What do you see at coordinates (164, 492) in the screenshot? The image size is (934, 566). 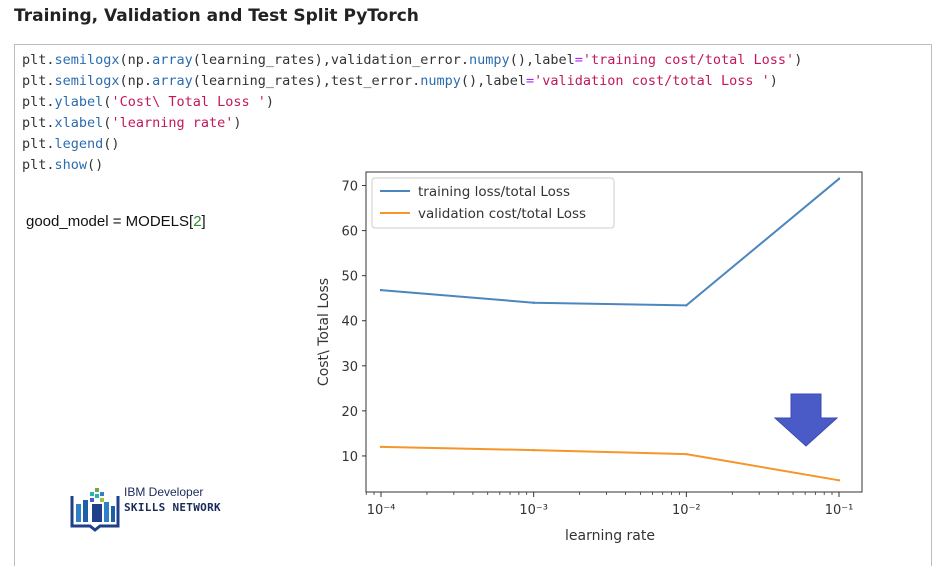 I see `ibm-branding-line1: IBM Developer` at bounding box center [164, 492].